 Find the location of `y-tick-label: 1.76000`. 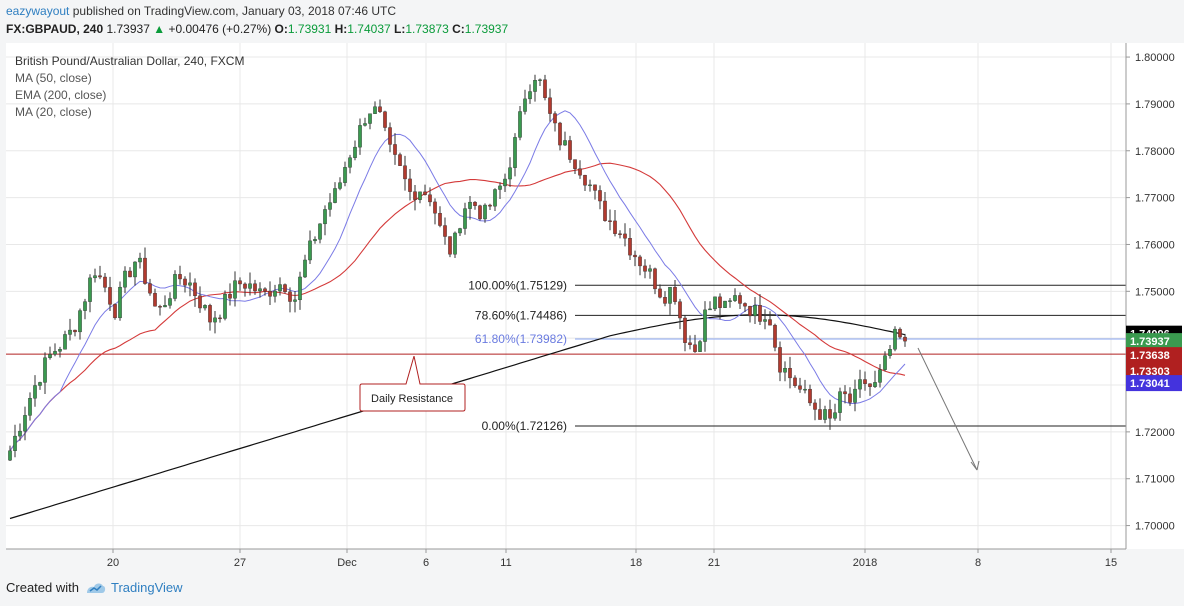

y-tick-label: 1.76000 is located at coordinates (1155, 245).